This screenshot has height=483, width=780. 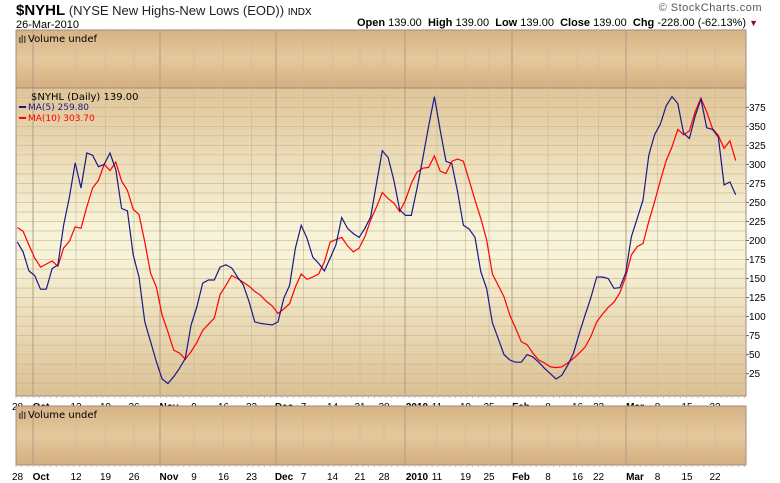 I want to click on x-tick-label: Mar, so click(x=635, y=477).